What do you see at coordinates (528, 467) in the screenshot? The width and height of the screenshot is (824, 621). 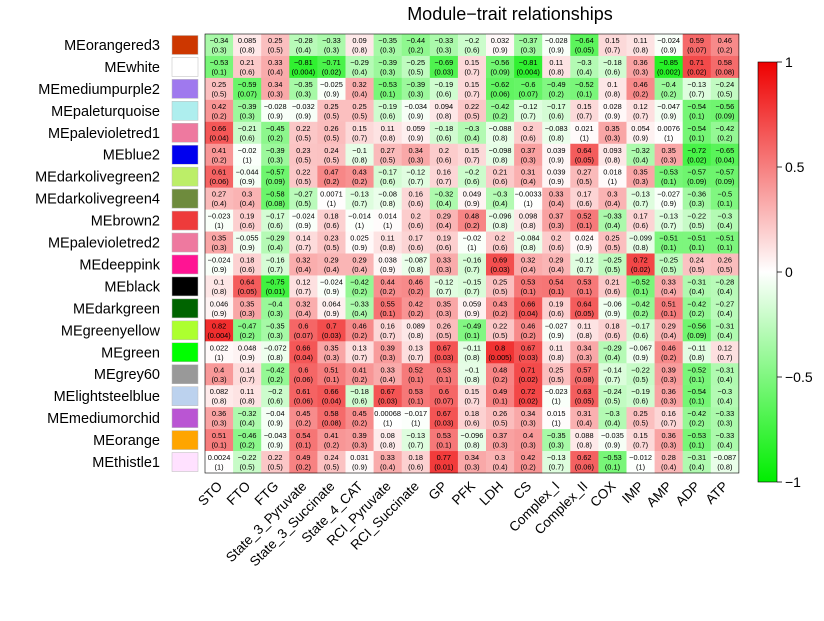 I see `cell-pvalue: (0.2)` at bounding box center [528, 467].